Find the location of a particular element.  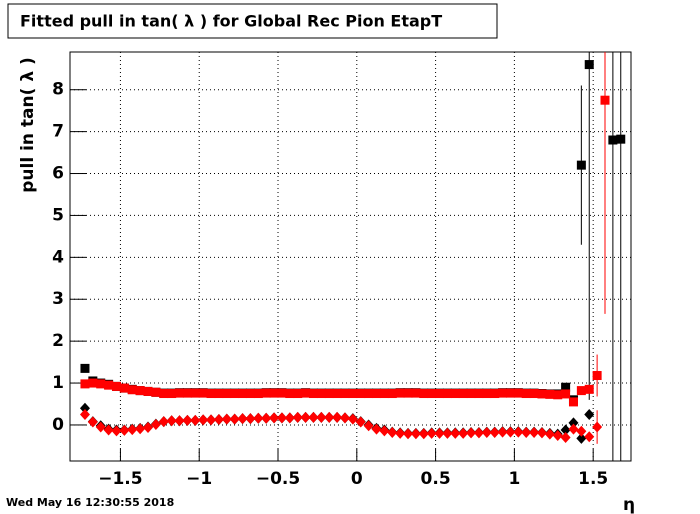

y-tick-label: 3 is located at coordinates (58, 299).